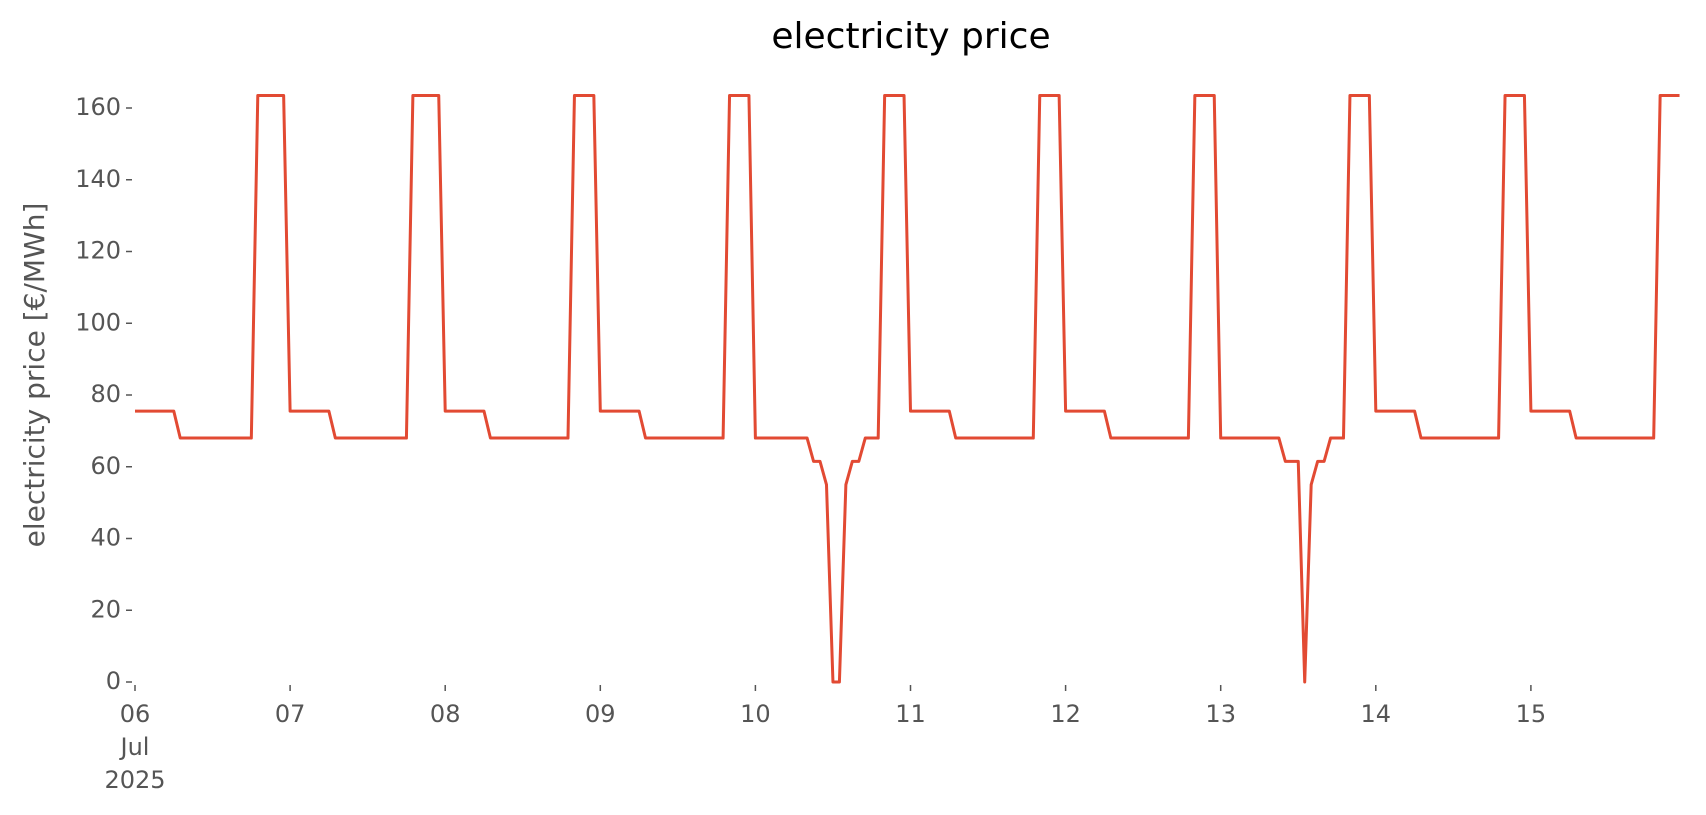  What do you see at coordinates (105, 466) in the screenshot?
I see `y-tick-label: 60` at bounding box center [105, 466].